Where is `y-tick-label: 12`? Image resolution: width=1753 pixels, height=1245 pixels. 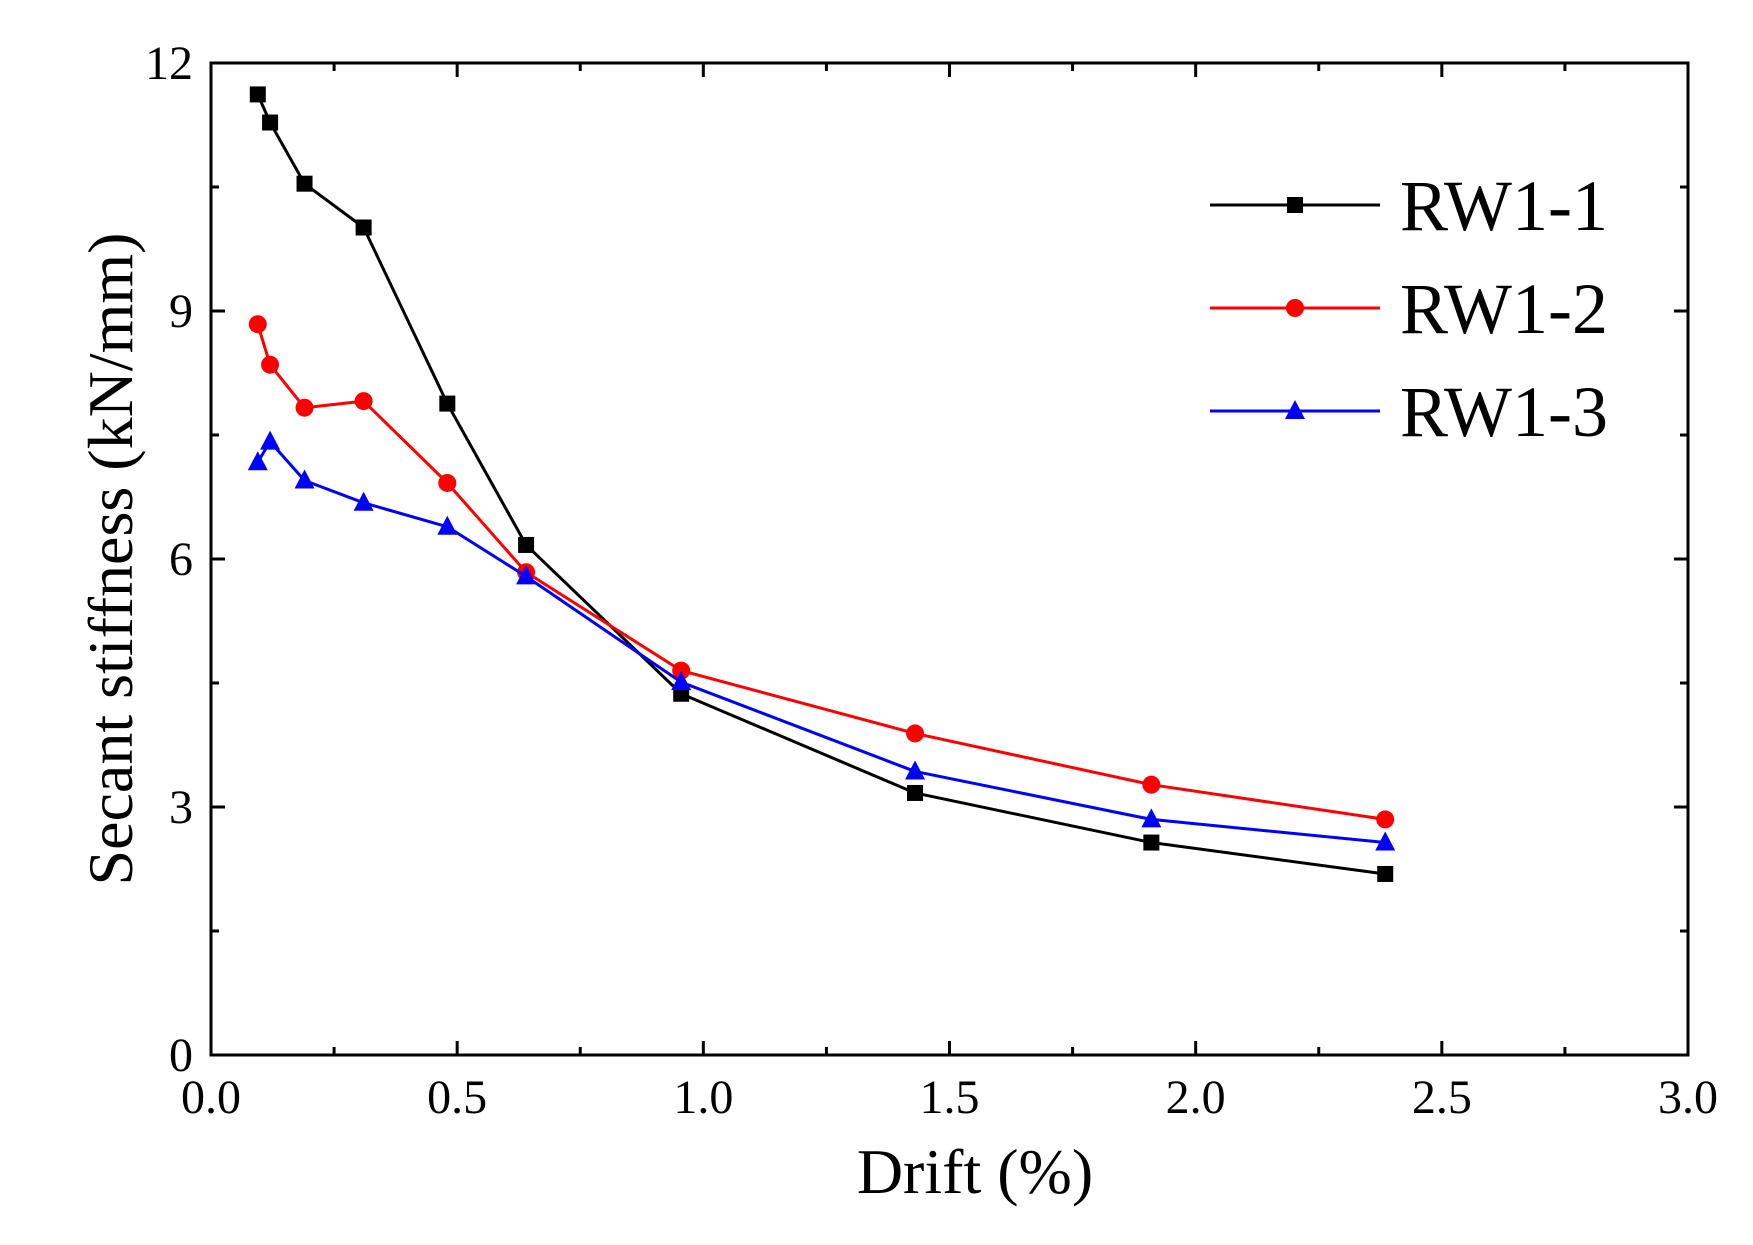 y-tick-label: 12 is located at coordinates (169, 63).